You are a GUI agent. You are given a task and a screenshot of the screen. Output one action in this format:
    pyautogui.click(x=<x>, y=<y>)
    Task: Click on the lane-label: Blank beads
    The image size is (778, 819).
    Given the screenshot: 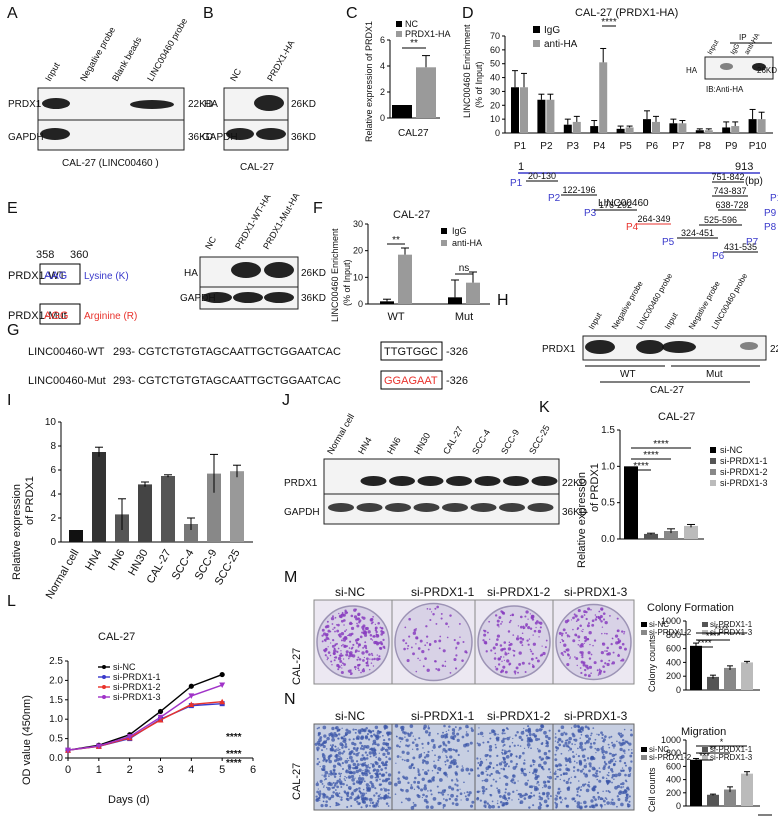 What is the action you would take?
    pyautogui.click(x=127, y=59)
    